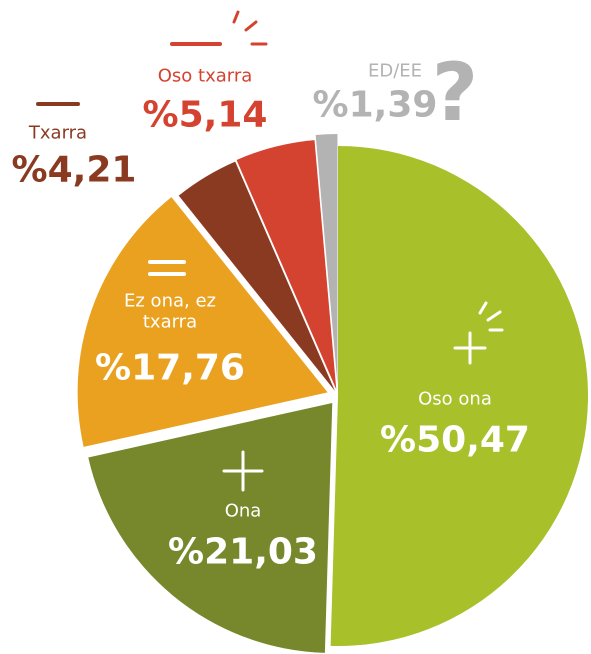 This screenshot has height=654, width=591. What do you see at coordinates (395, 71) in the screenshot?
I see `slice-label: ED/EE` at bounding box center [395, 71].